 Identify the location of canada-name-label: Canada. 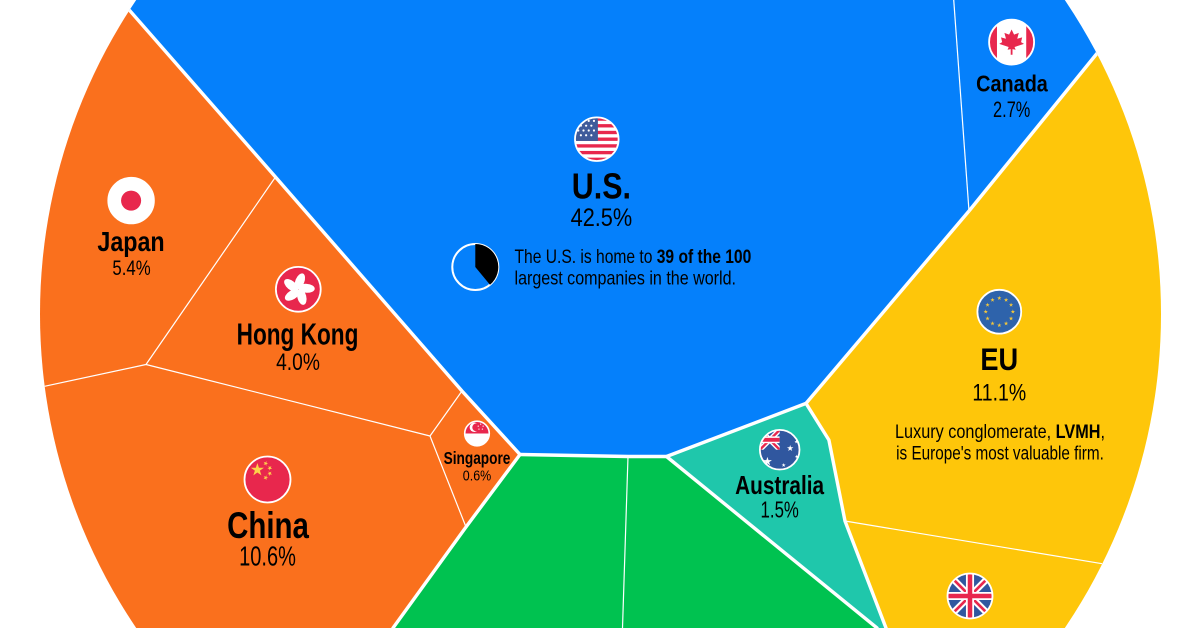
(1012, 83).